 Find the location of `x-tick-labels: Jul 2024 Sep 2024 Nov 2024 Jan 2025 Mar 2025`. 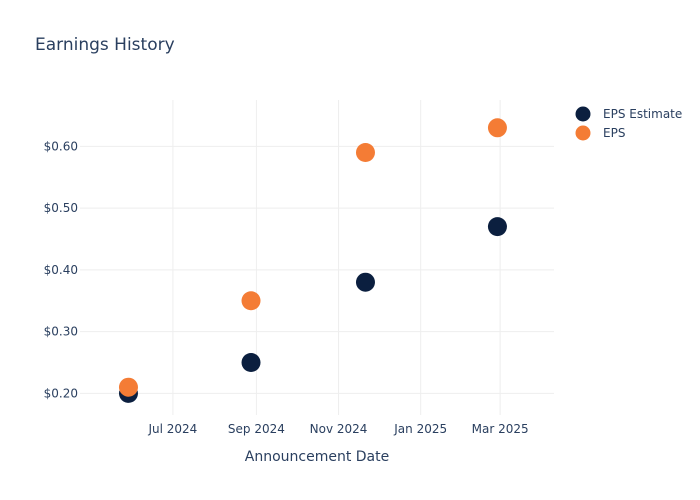

x-tick-labels: Jul 2024 Sep 2024 Nov 2024 Jan 2025 Mar 2025 is located at coordinates (337, 429).